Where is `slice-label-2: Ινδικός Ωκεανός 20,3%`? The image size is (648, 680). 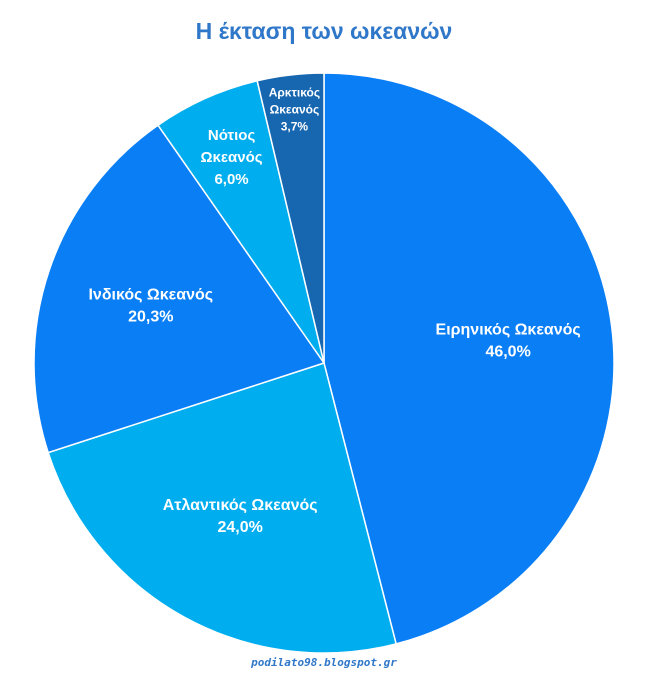
slice-label-2: Ινδικός Ωκεανός 20,3% is located at coordinates (150, 306).